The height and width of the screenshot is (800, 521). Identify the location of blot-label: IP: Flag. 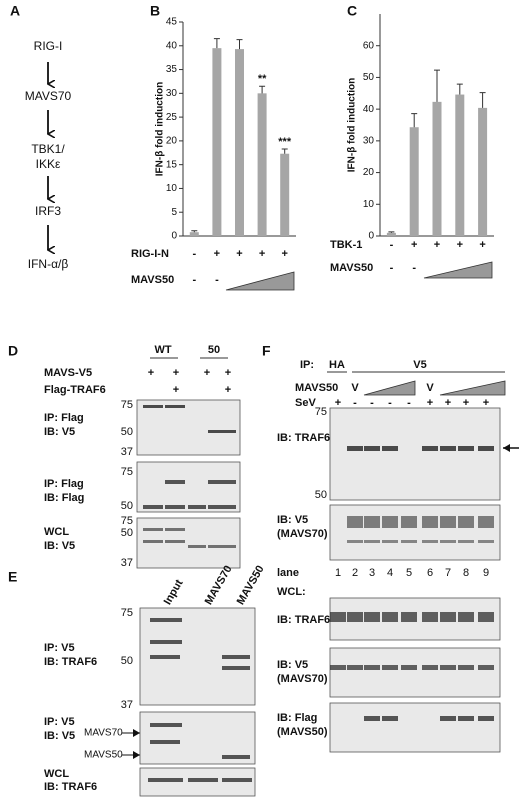
(64, 484).